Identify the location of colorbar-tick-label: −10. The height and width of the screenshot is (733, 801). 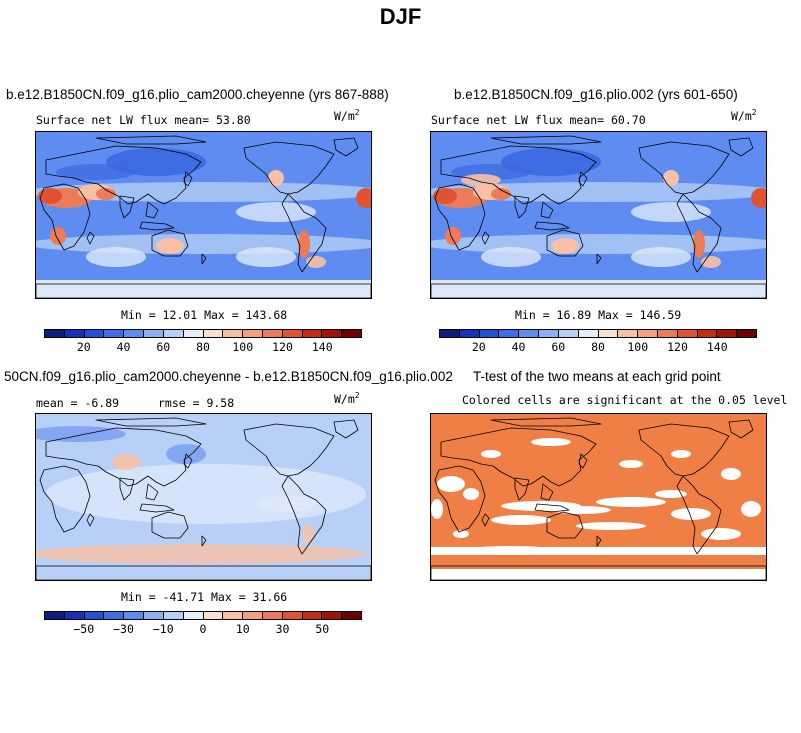
(163, 629).